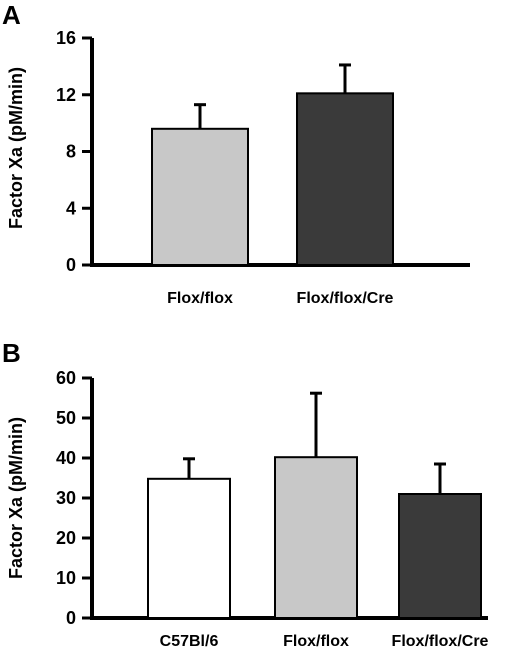 The width and height of the screenshot is (520, 656). Describe the element at coordinates (11, 15) in the screenshot. I see `panel-a-label: A` at that location.